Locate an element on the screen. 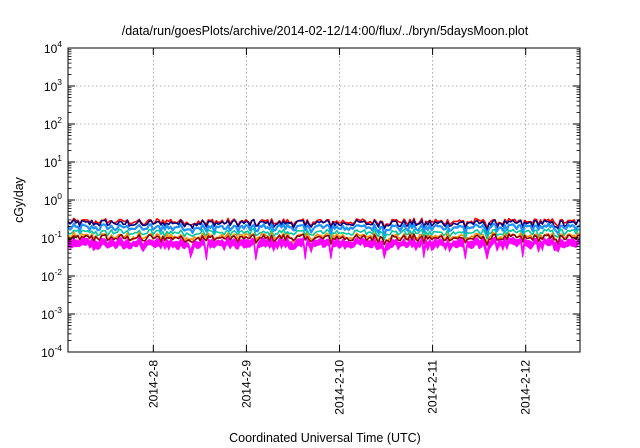  y-tick-label: 10⁰ is located at coordinates (53, 199).